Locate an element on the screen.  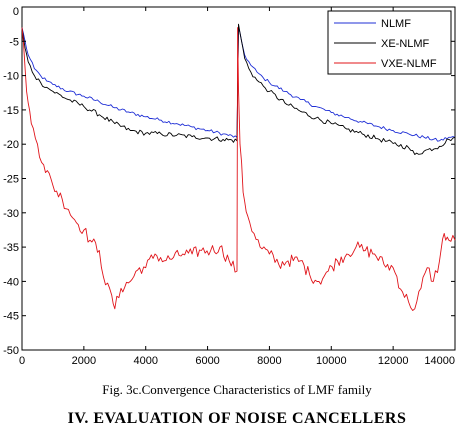
y-tick-label: -50 is located at coordinates (11, 351).